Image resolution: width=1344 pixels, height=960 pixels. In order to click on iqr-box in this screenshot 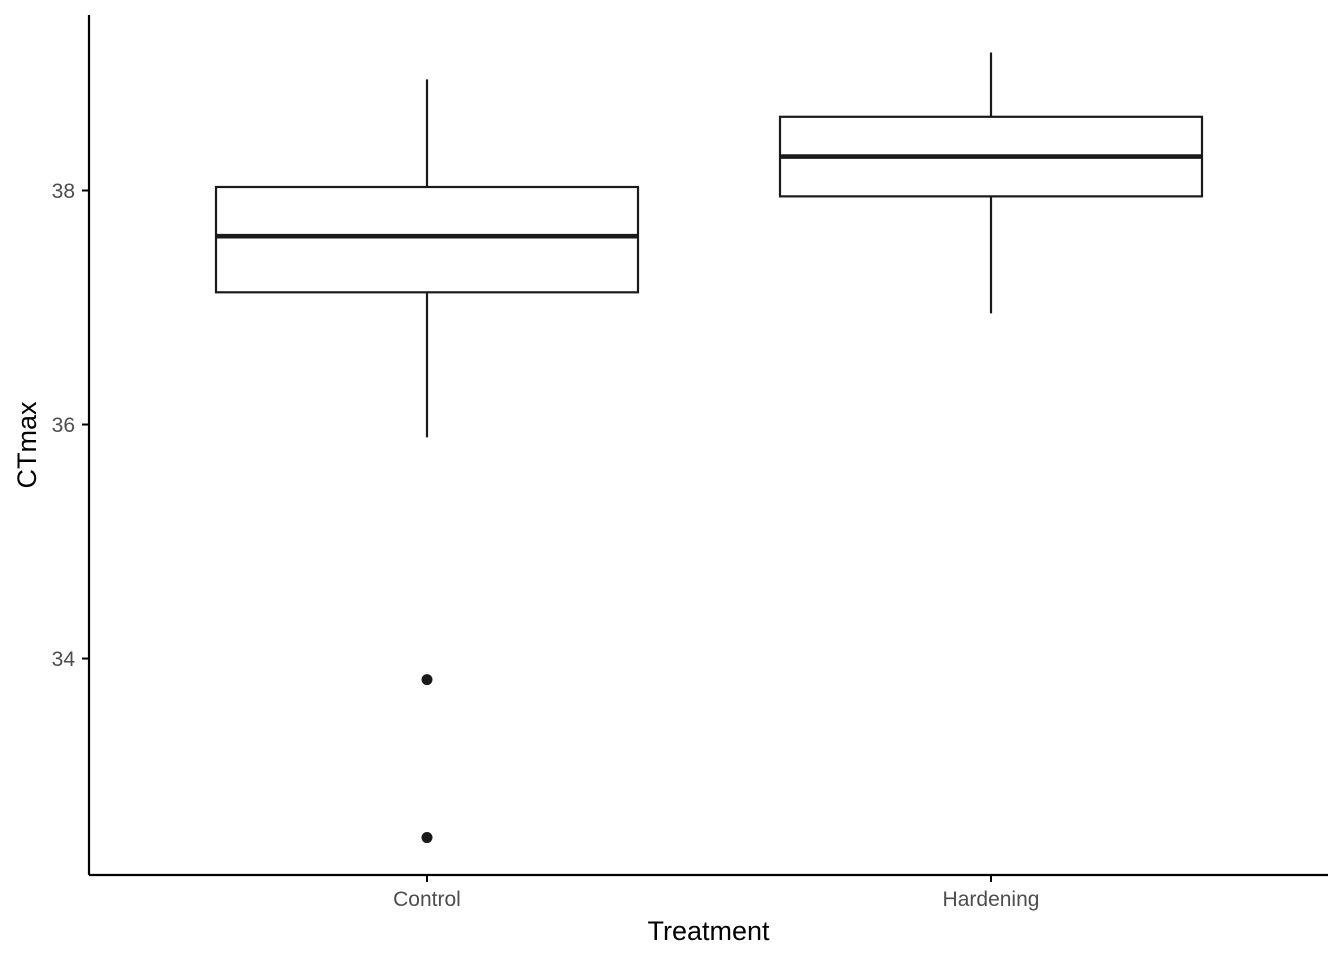, I will do `click(427, 239)`.